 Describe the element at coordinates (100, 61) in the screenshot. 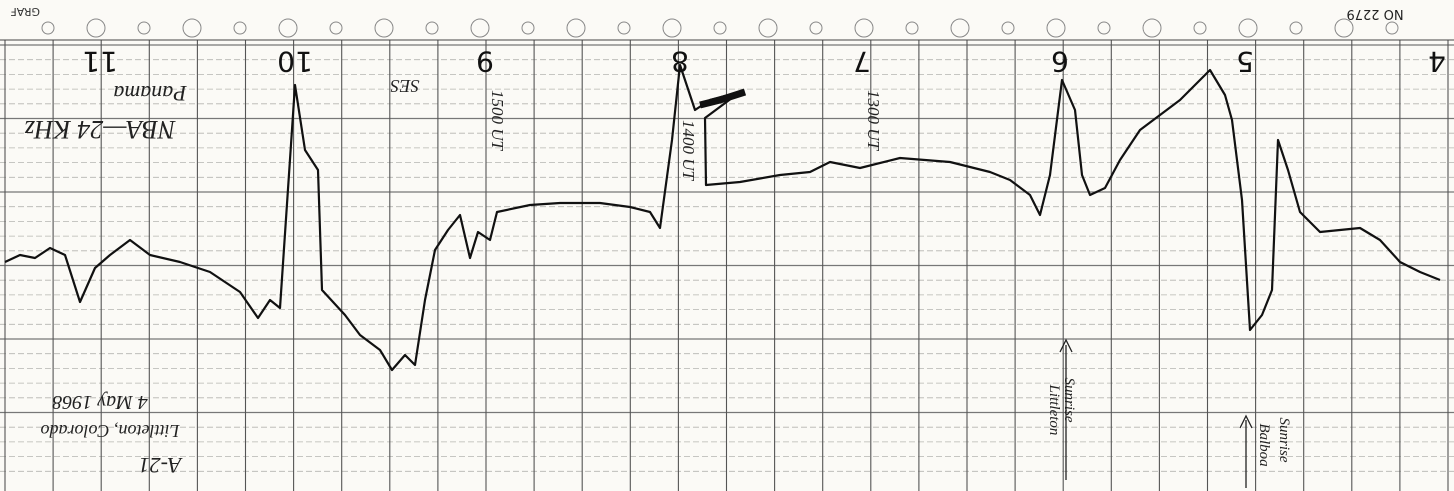

I see `hour-label: 11` at that location.